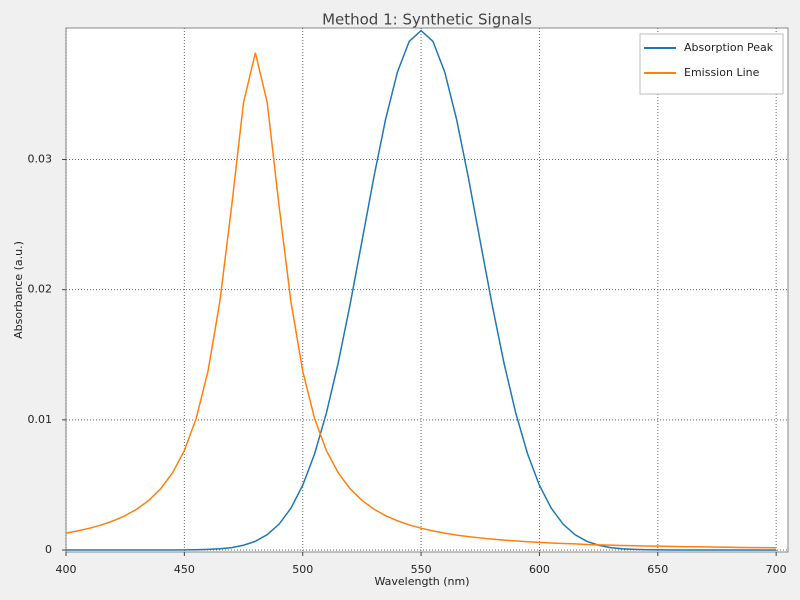 This screenshot has width=800, height=600. Describe the element at coordinates (421, 569) in the screenshot. I see `x-tick-label: 550` at that location.